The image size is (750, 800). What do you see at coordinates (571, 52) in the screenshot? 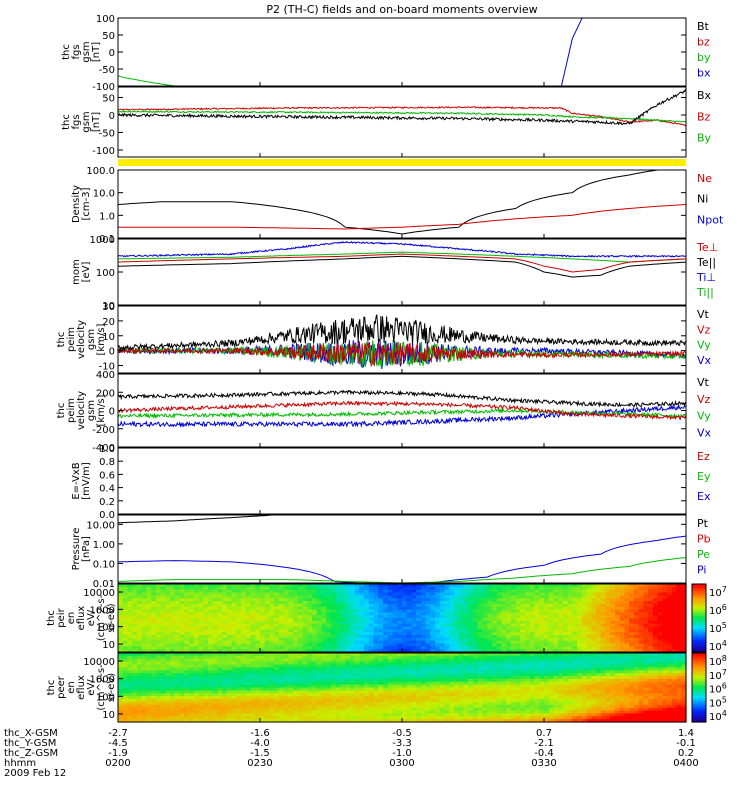
I see `series-line-fgs-bx` at bounding box center [571, 52].